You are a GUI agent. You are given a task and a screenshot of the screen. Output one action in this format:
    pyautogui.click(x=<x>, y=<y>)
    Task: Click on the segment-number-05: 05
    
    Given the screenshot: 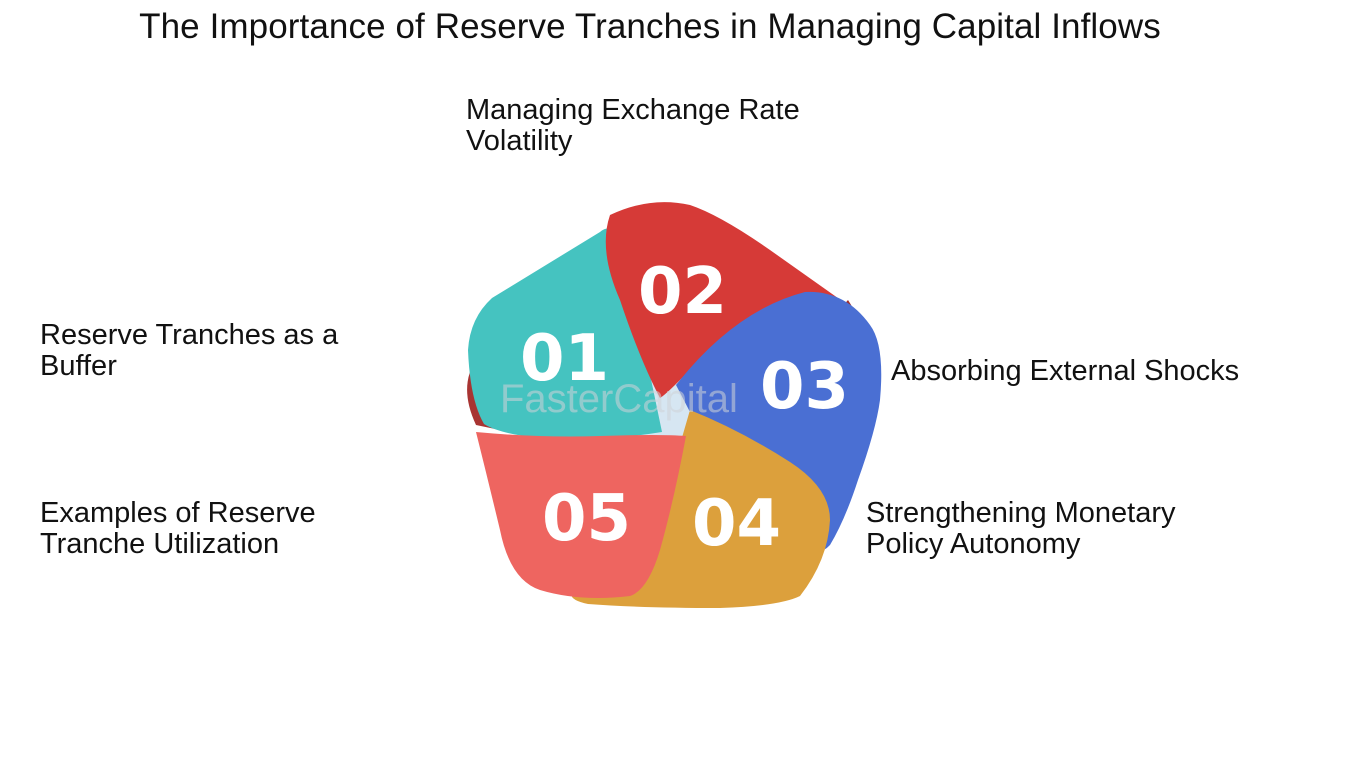 What is the action you would take?
    pyautogui.click(x=586, y=519)
    